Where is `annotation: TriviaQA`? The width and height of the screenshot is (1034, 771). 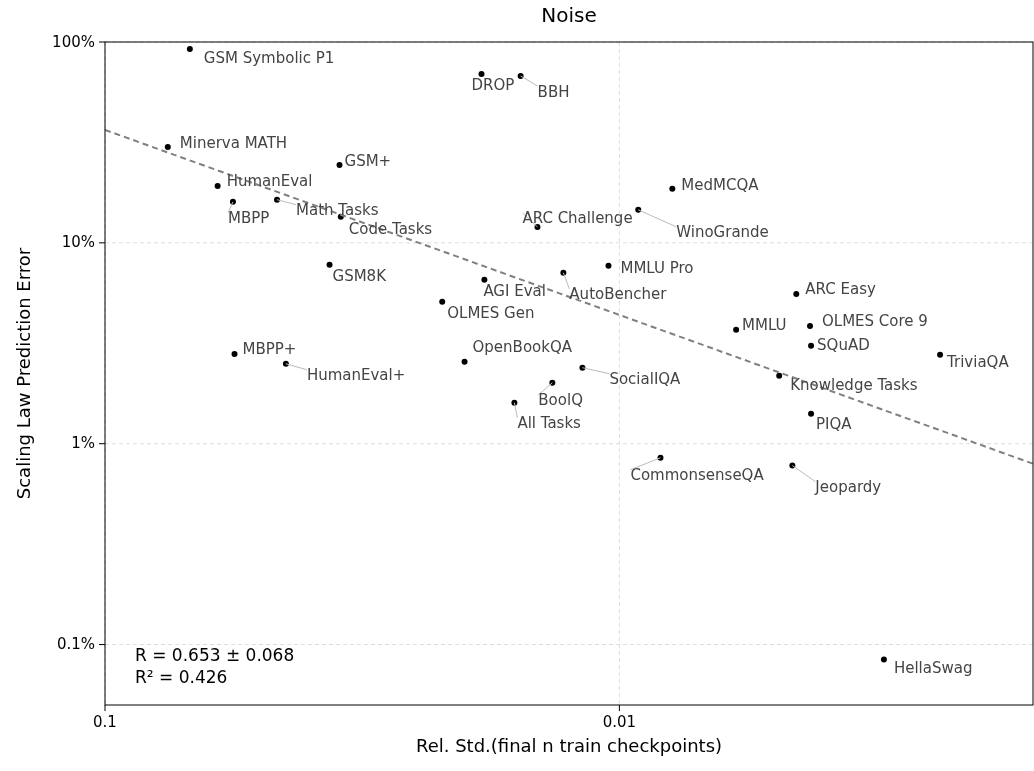
annotation: TriviaQA is located at coordinates (978, 362).